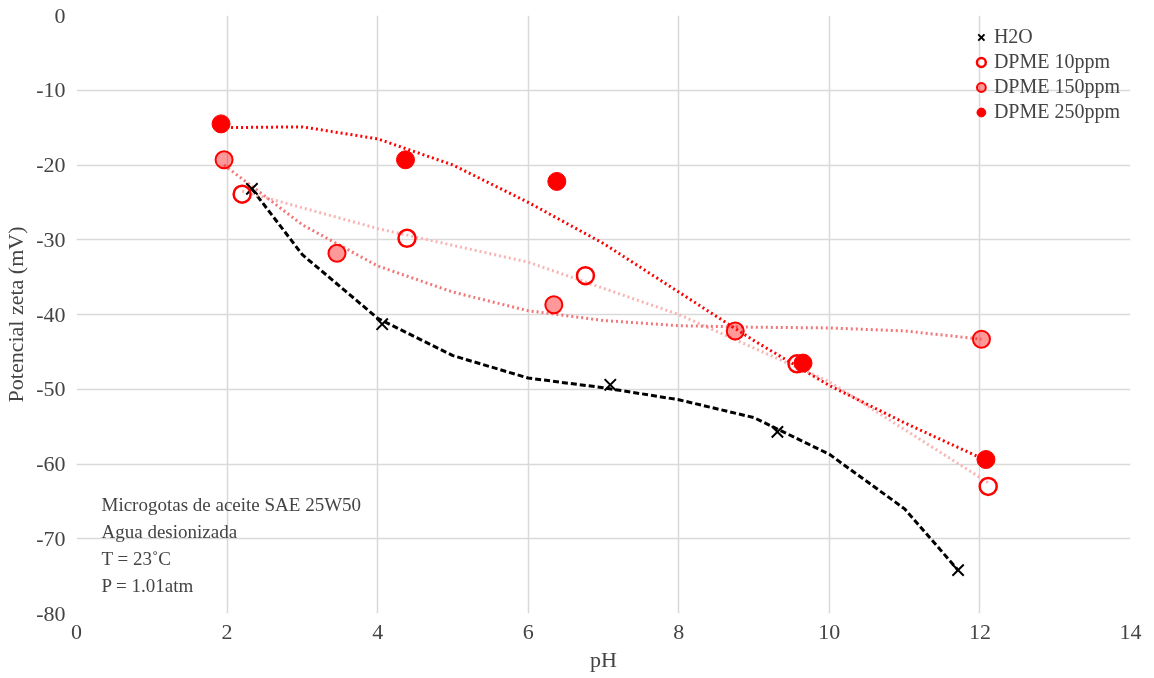 The height and width of the screenshot is (678, 1154). Describe the element at coordinates (231, 504) in the screenshot. I see `annotation: Microgotas de aceite SAE 25W50` at that location.